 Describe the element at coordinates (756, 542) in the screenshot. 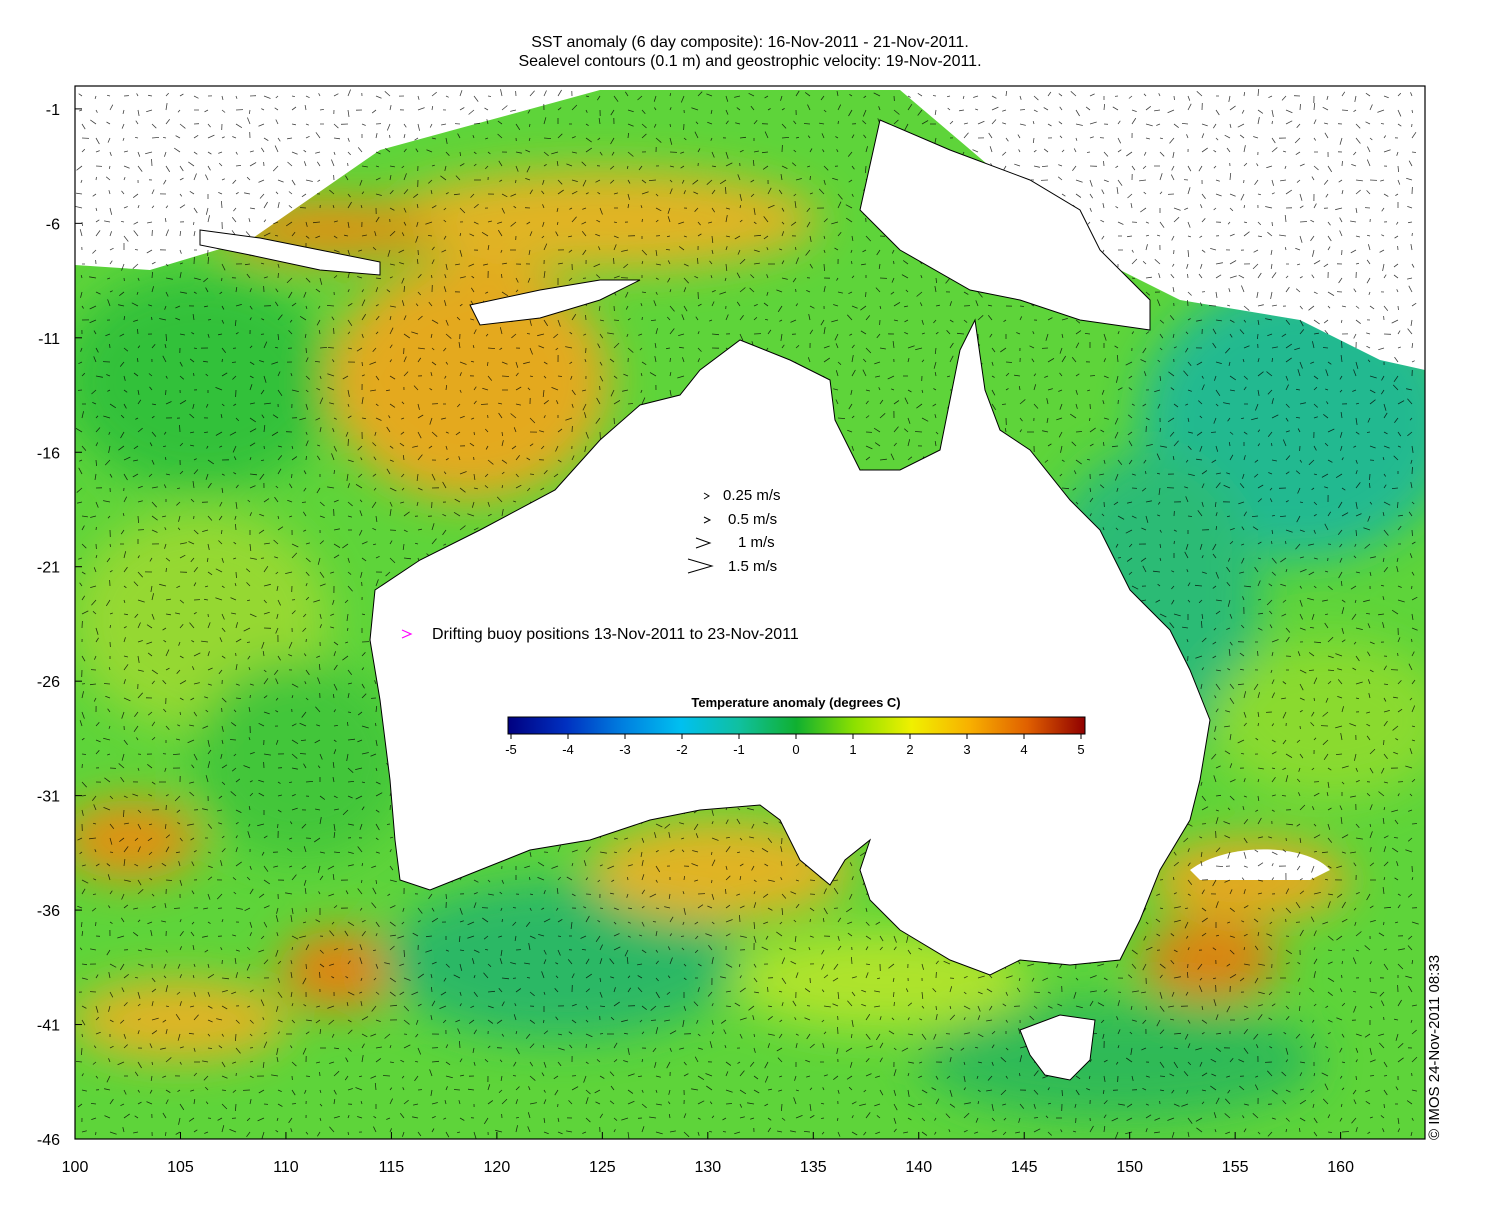

I see `velocity-legend-2: 1 m/s` at that location.